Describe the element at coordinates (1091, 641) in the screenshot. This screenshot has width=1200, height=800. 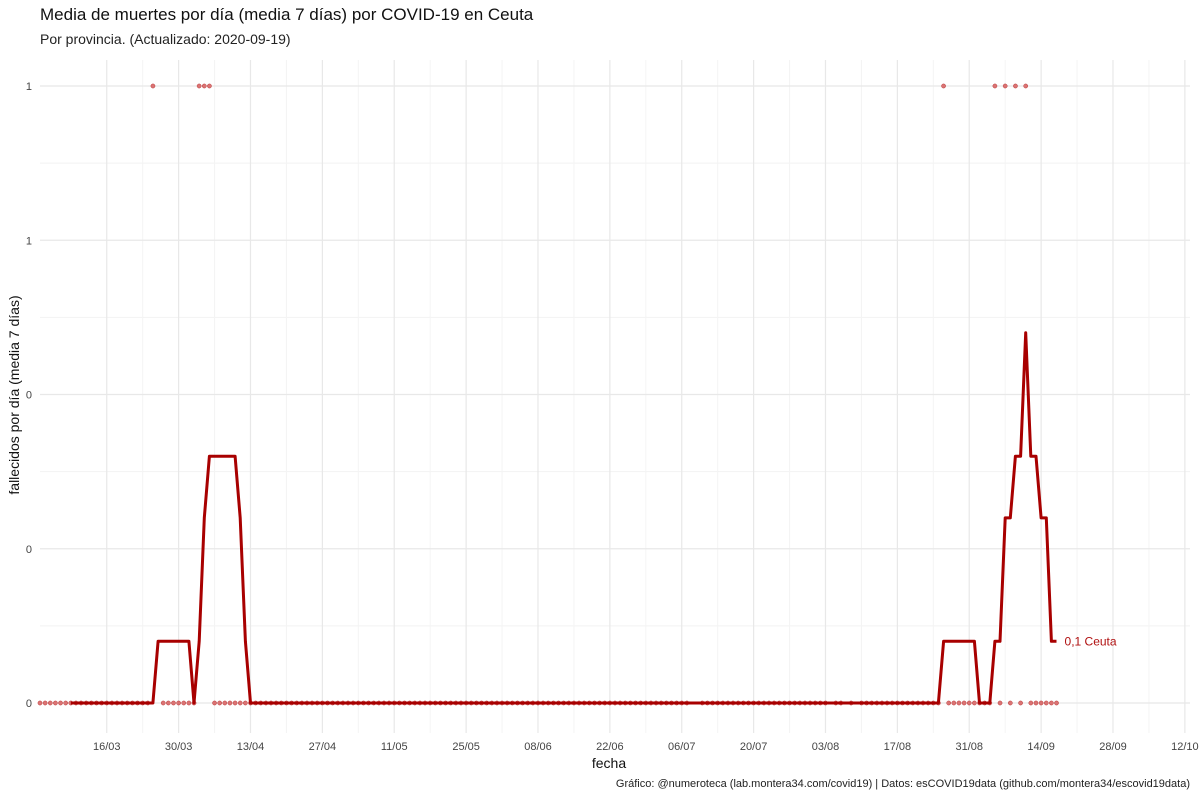
I see `series-end-label: 0,1 Ceuta` at that location.